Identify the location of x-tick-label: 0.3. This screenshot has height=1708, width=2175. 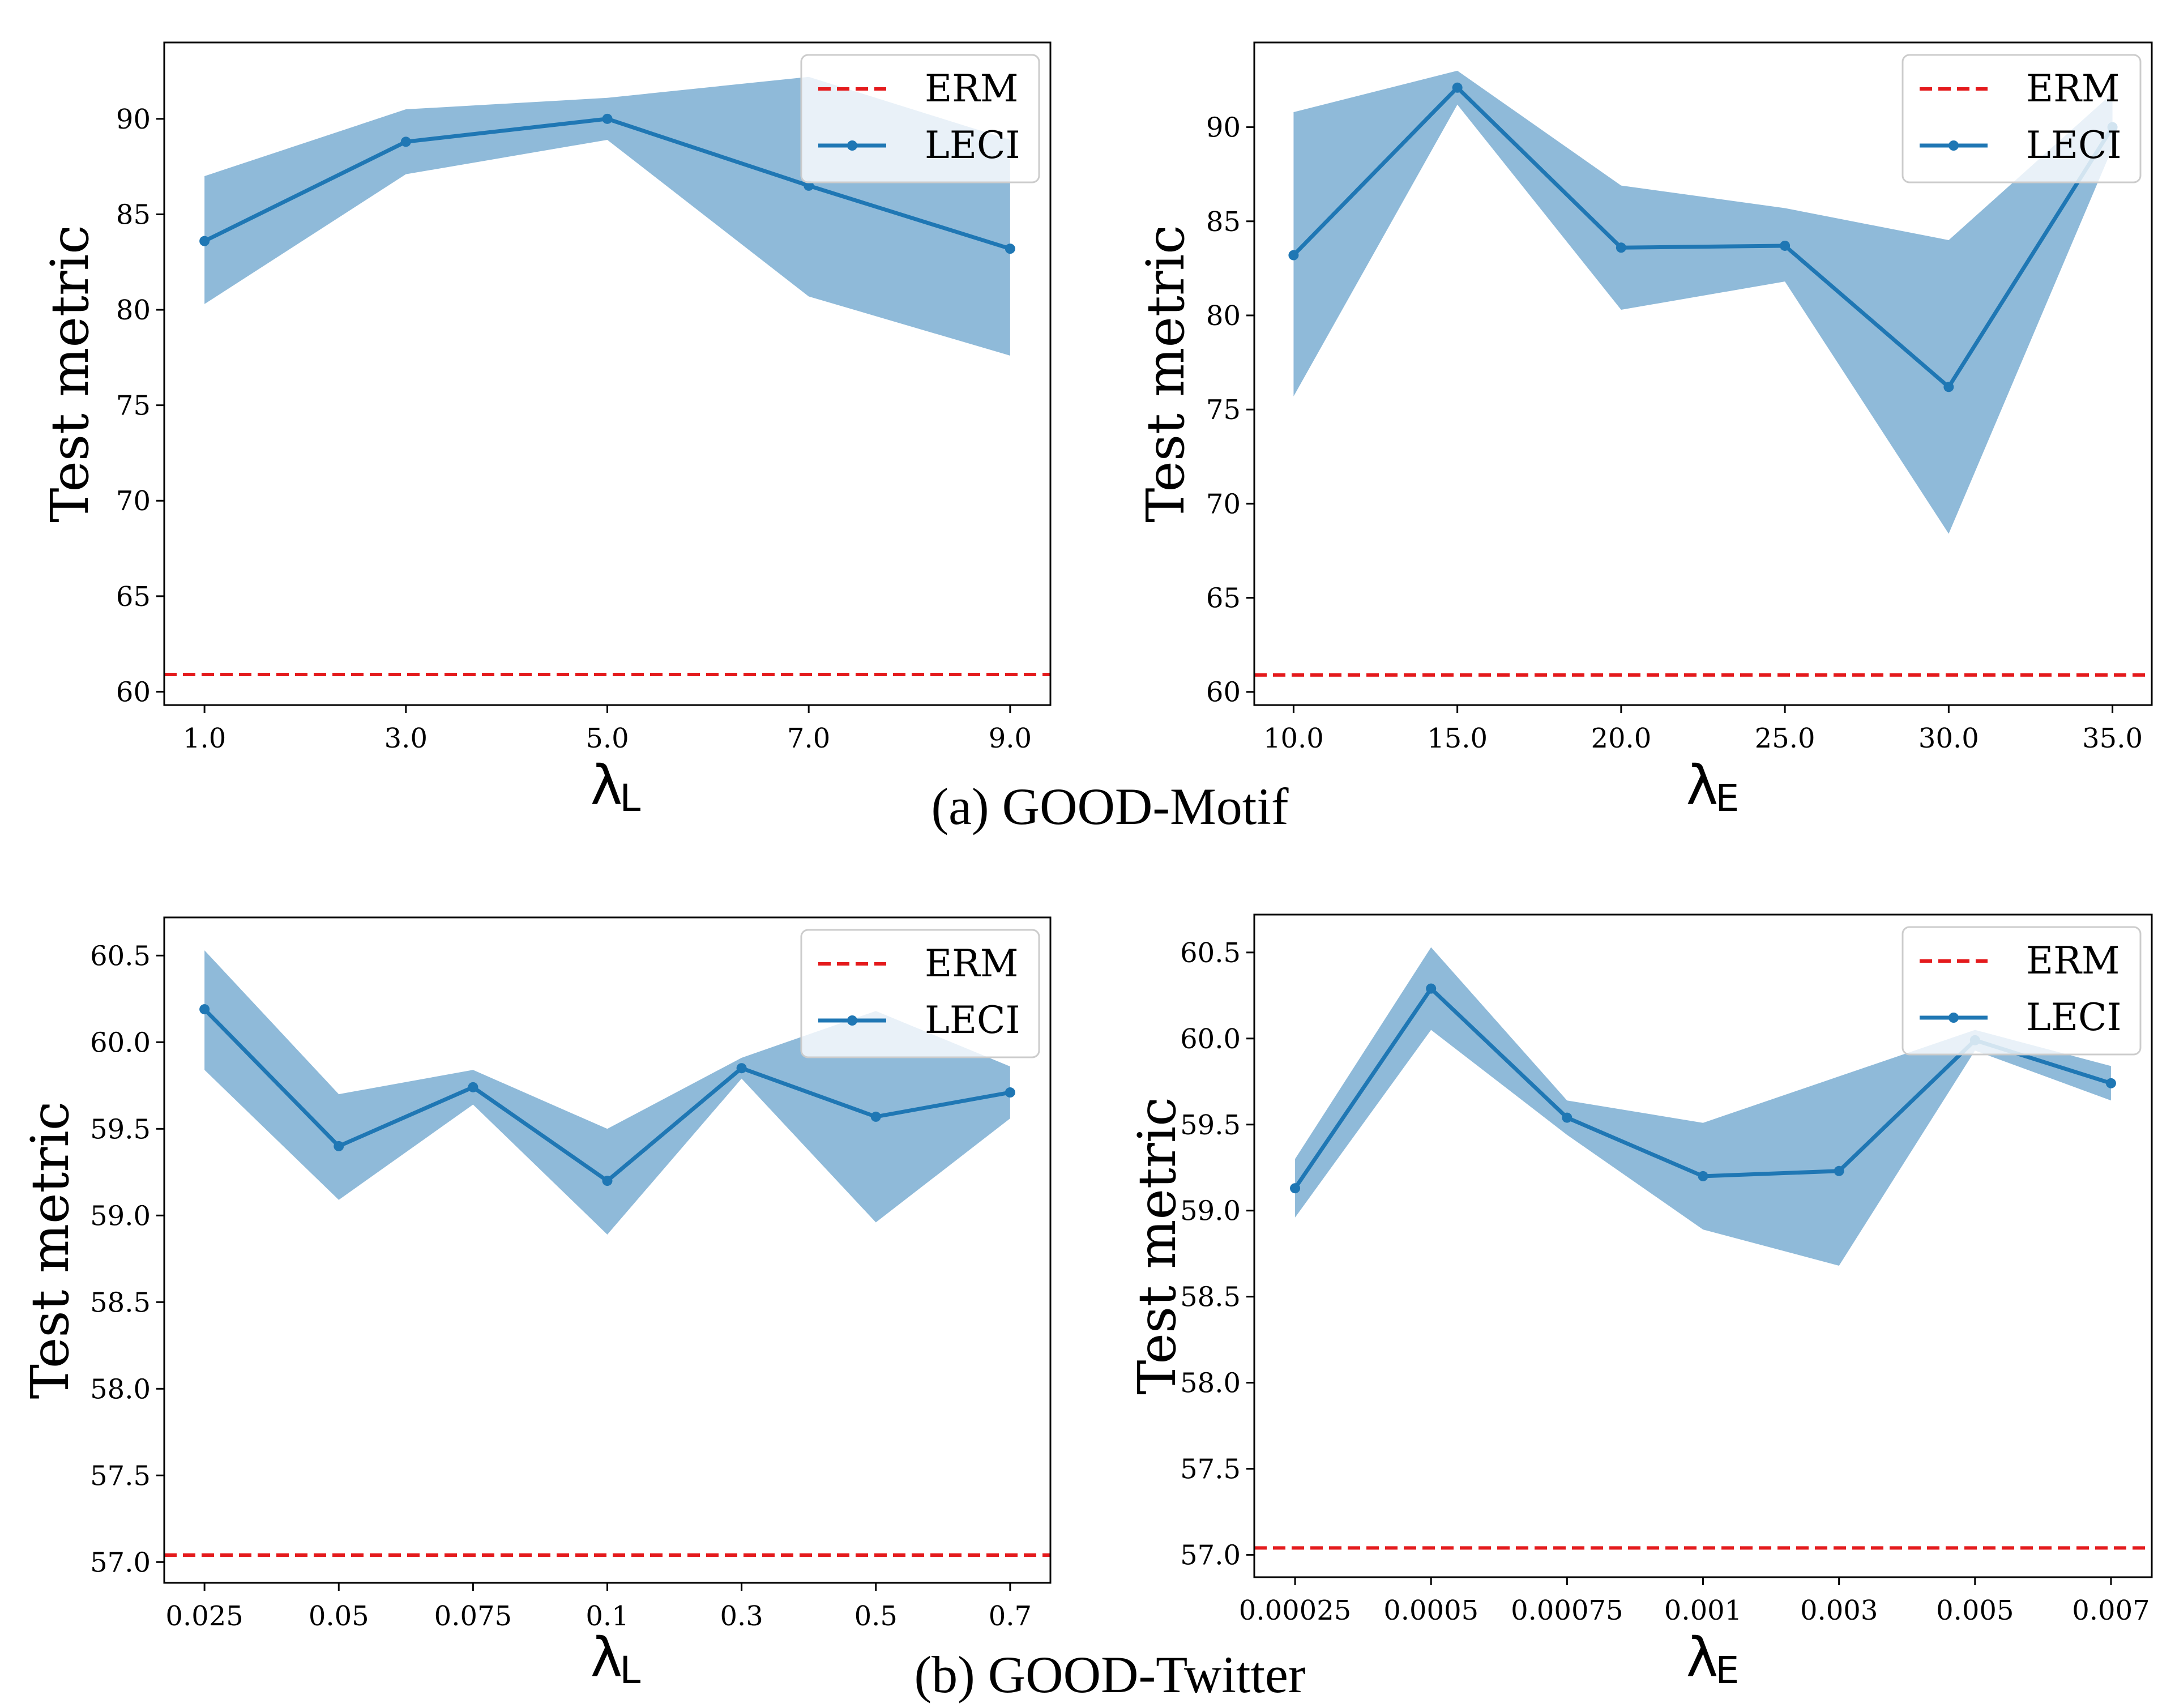
(741, 1616).